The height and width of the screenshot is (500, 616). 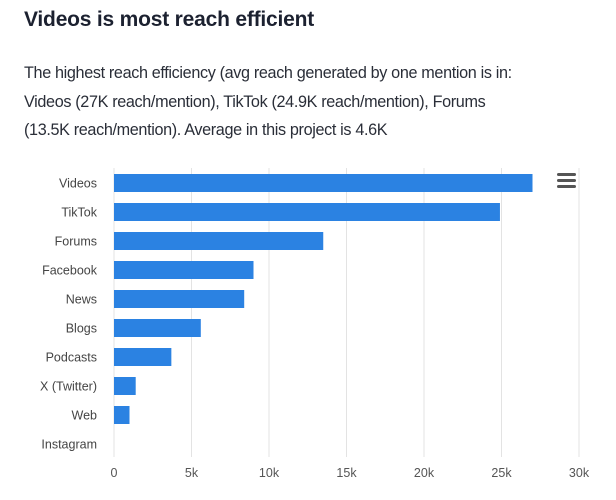 What do you see at coordinates (68, 387) in the screenshot?
I see `category-label: X (Twitter)` at bounding box center [68, 387].